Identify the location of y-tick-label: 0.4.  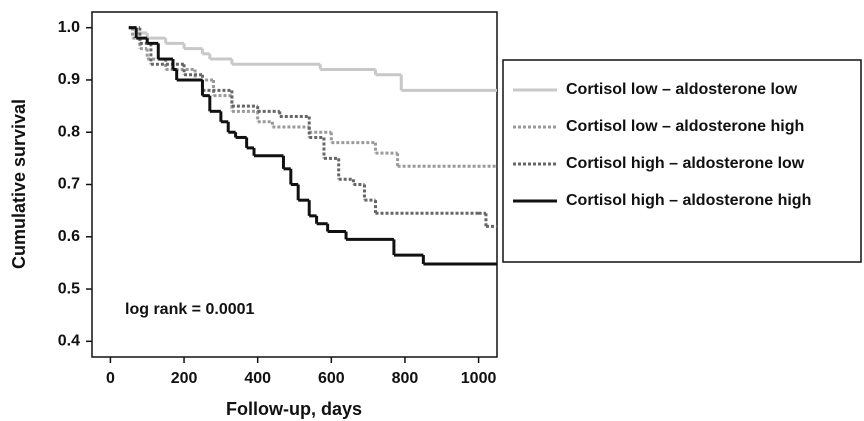
(69, 341).